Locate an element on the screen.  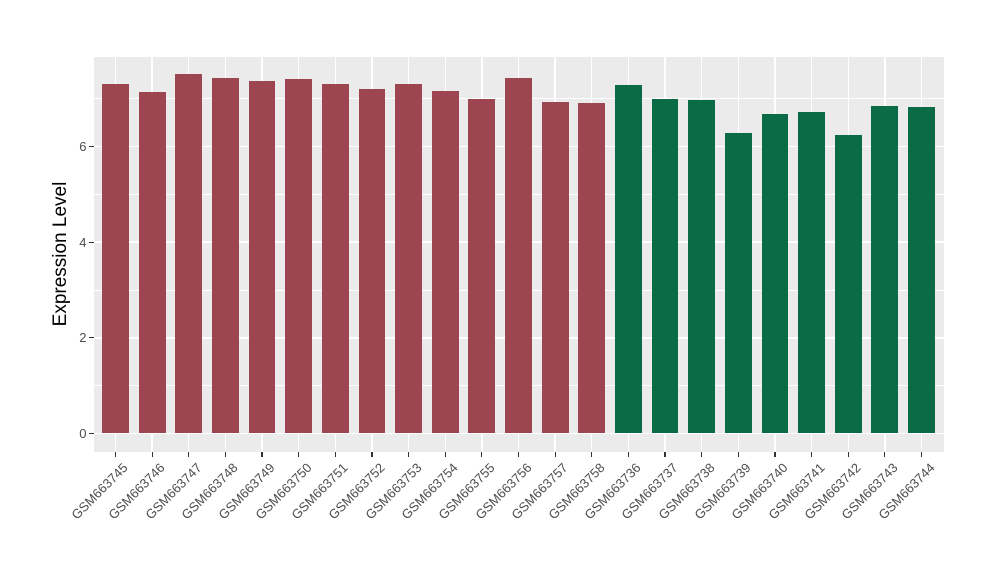
y-tick-label: 0 is located at coordinates (83, 433).